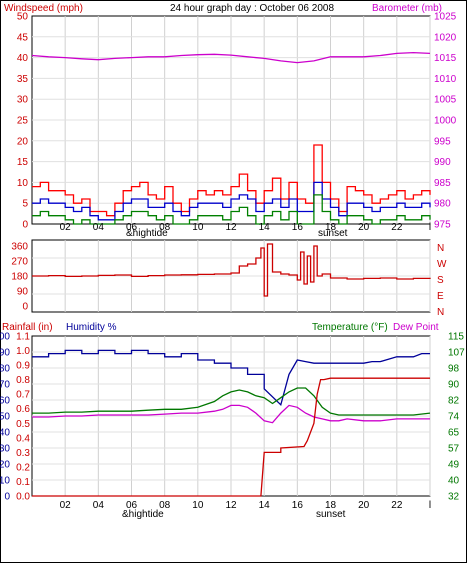 Image resolution: width=467 pixels, height=563 pixels. What do you see at coordinates (23, 366) in the screenshot?
I see `rainfall-tick: 0.9` at bounding box center [23, 366].